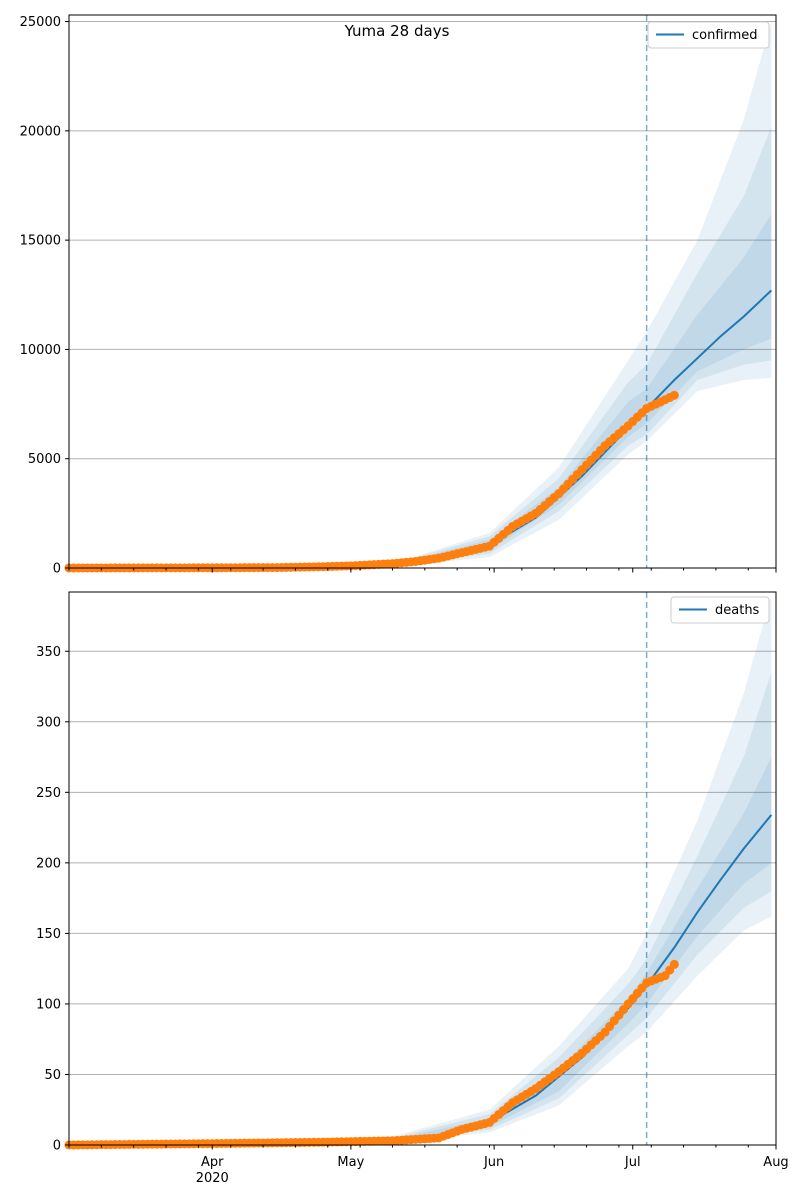  Describe the element at coordinates (48, 793) in the screenshot. I see `y-tick-label: 250` at that location.